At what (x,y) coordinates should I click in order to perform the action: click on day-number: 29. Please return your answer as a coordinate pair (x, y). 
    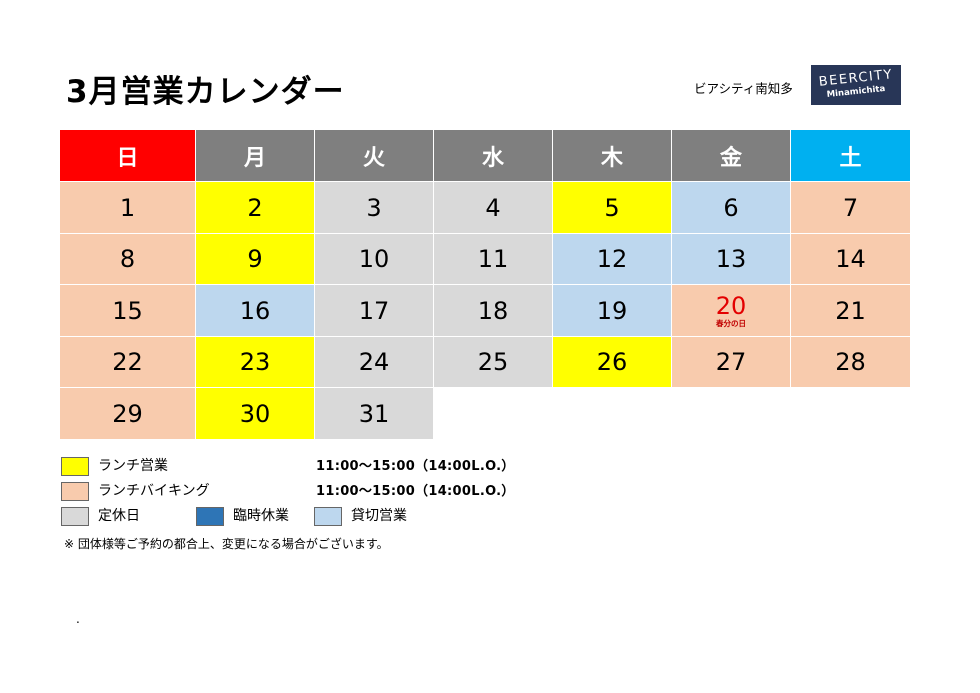
    Looking at the image, I should click on (127, 413).